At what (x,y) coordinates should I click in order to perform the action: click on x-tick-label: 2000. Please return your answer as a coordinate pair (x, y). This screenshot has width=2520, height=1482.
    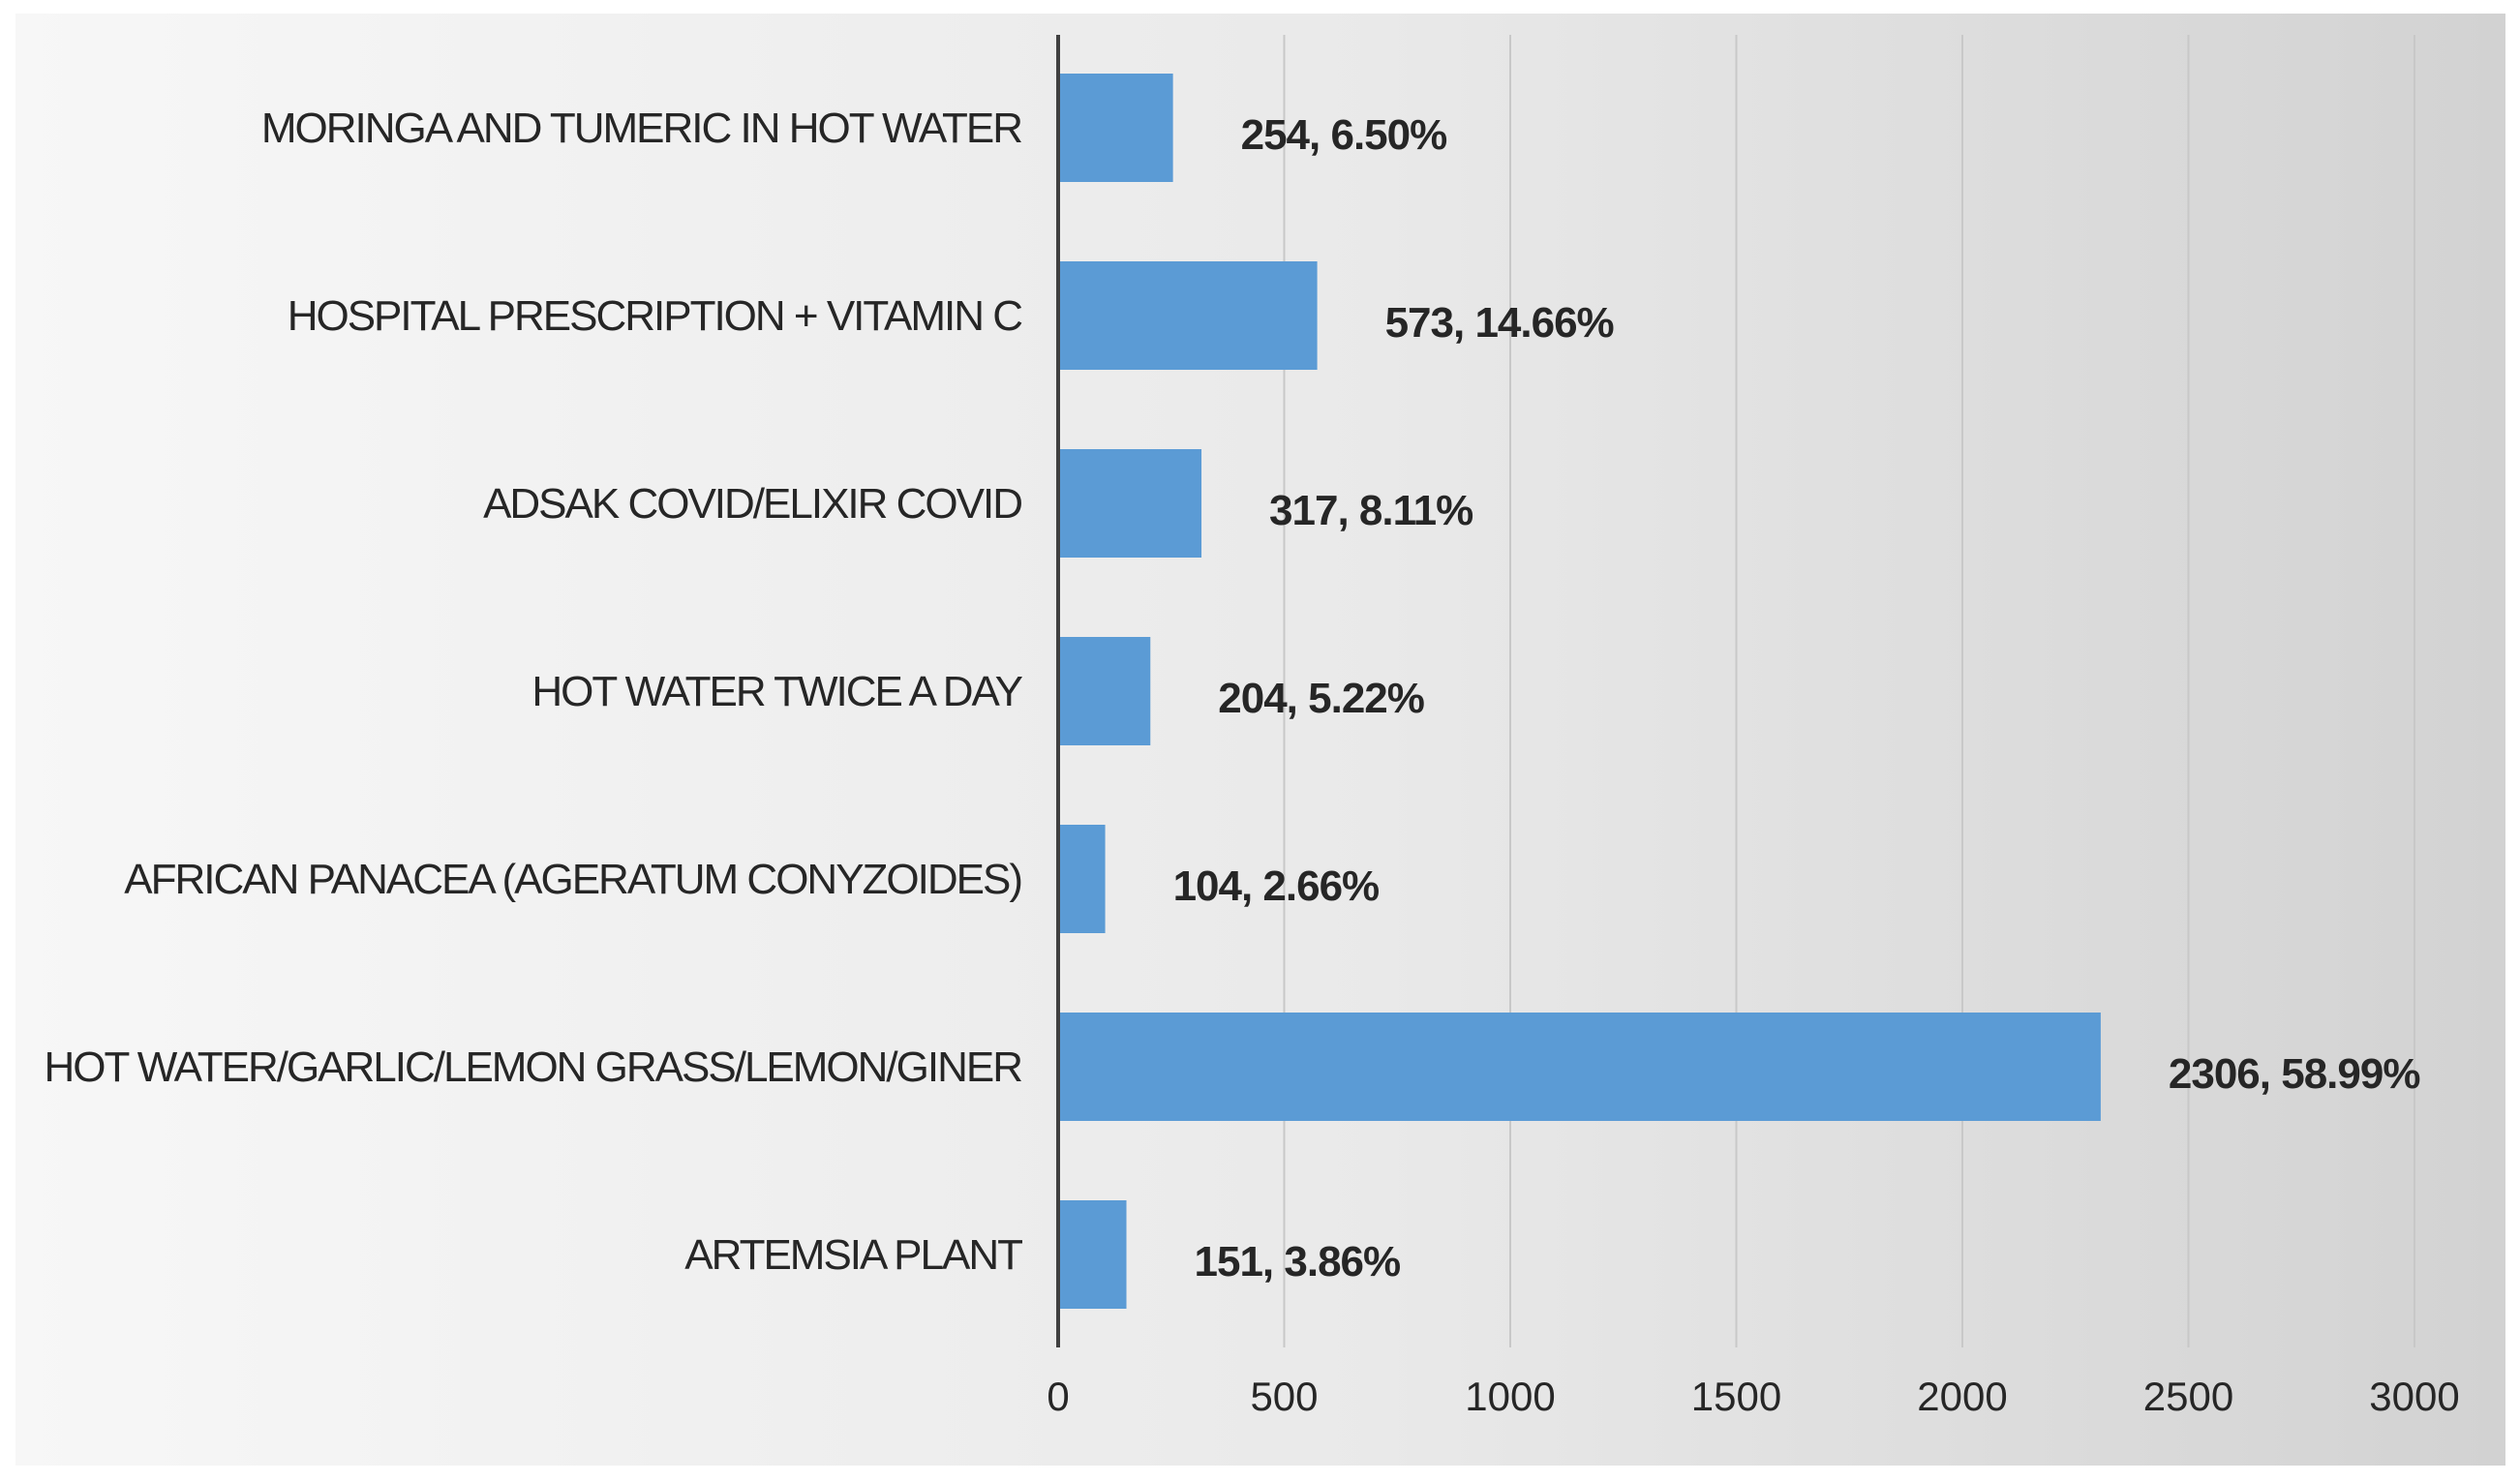
    Looking at the image, I should click on (1962, 1396).